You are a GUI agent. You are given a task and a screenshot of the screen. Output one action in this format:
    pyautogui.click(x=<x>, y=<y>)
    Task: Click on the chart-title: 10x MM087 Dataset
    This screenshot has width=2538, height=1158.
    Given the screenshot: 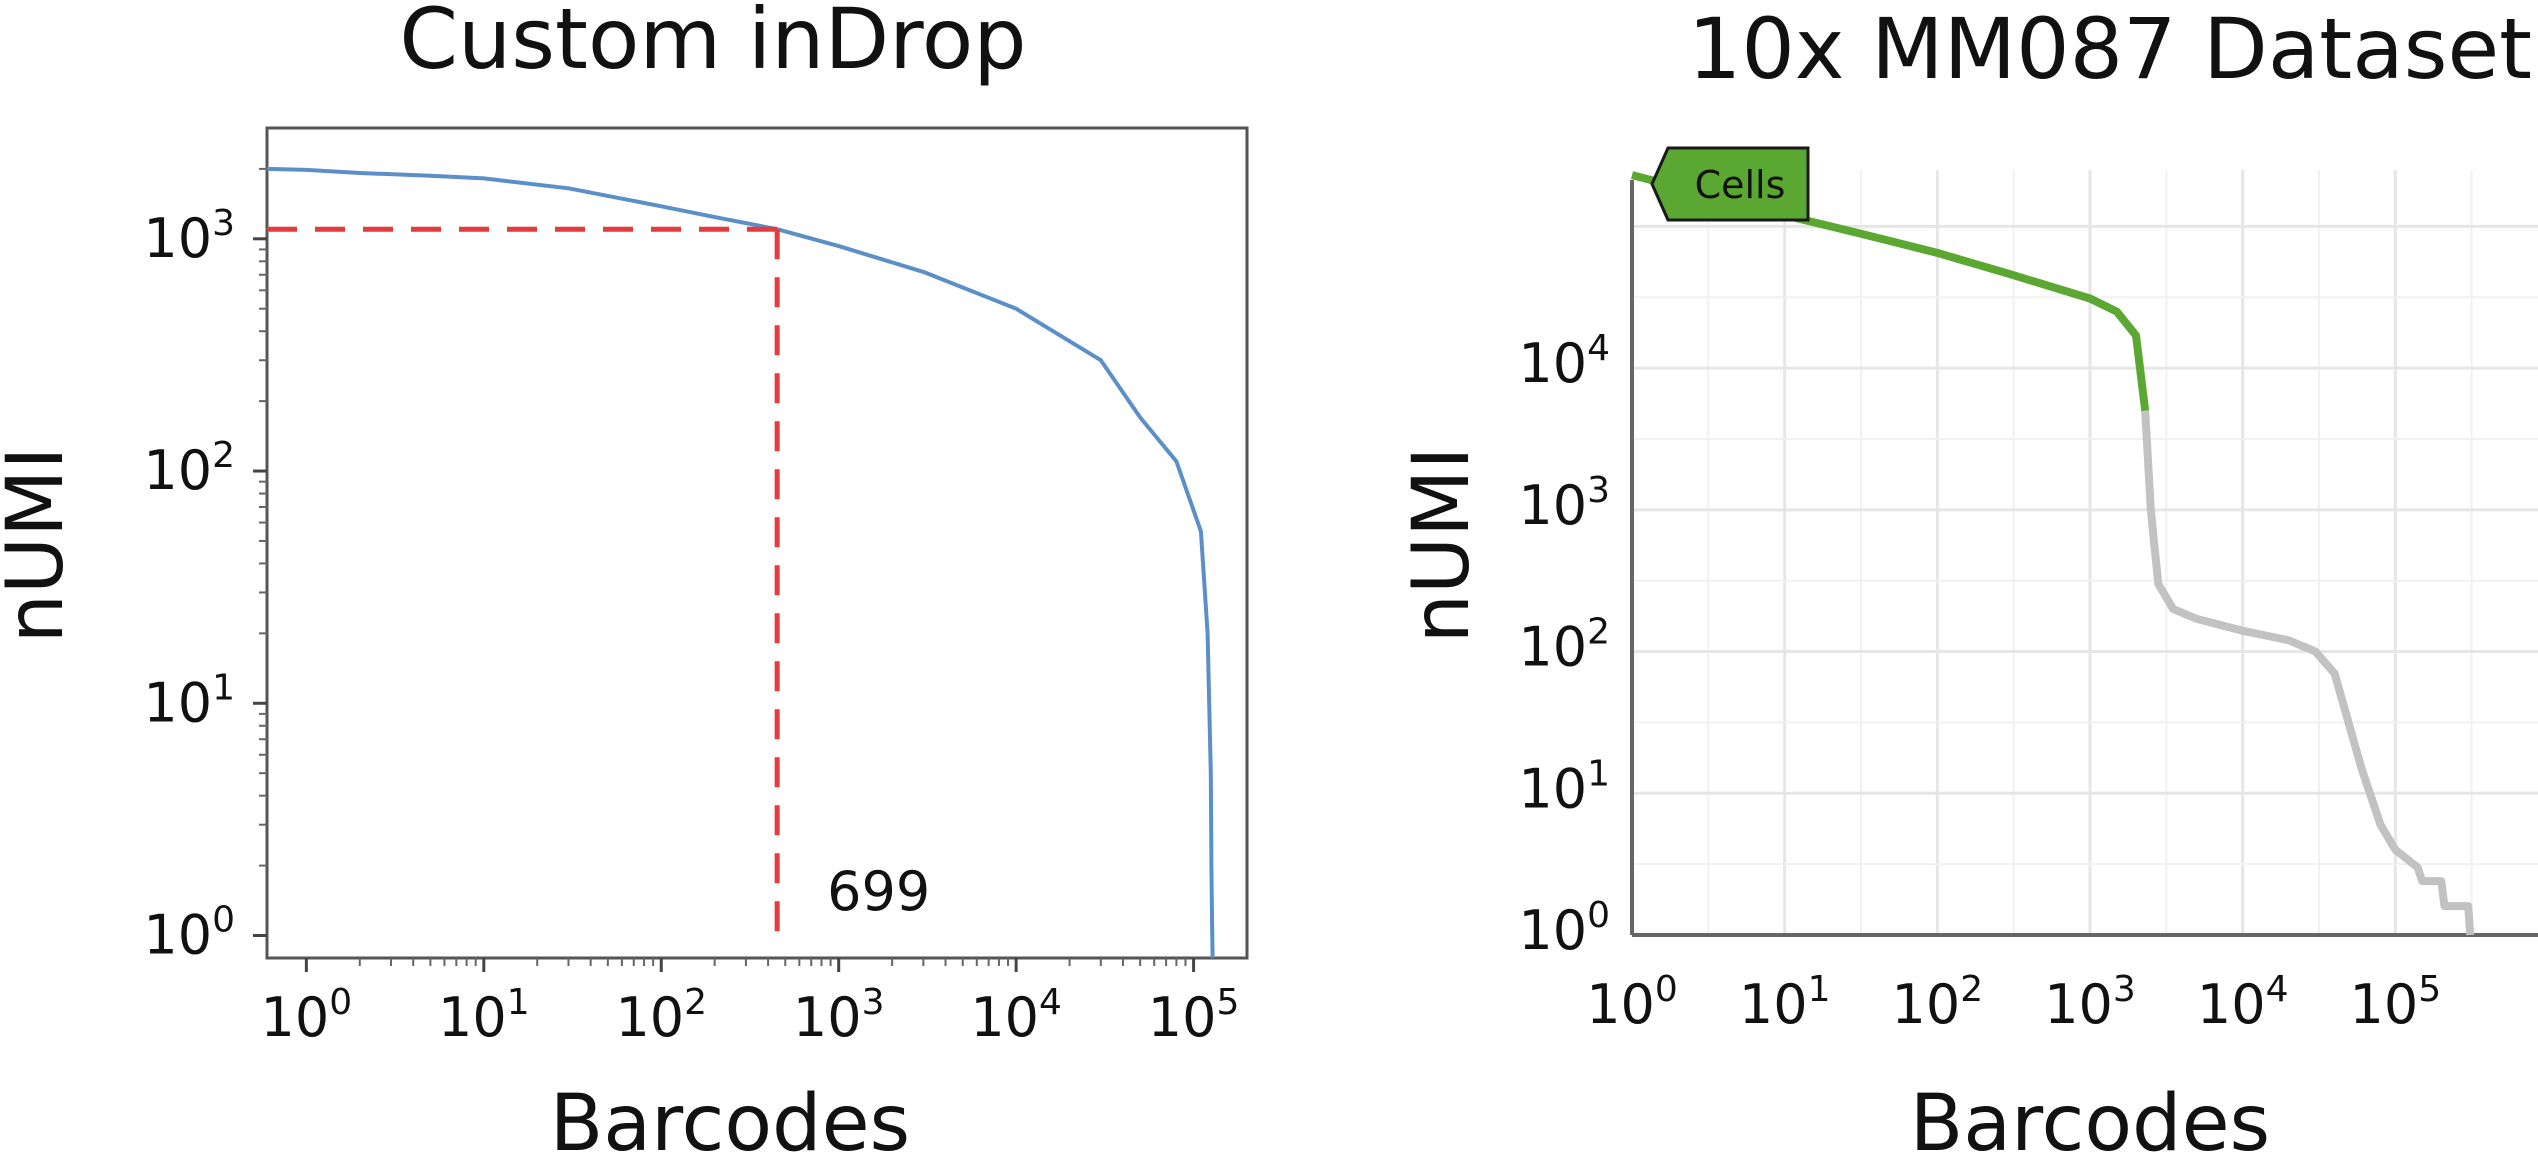 What is the action you would take?
    pyautogui.click(x=2110, y=49)
    